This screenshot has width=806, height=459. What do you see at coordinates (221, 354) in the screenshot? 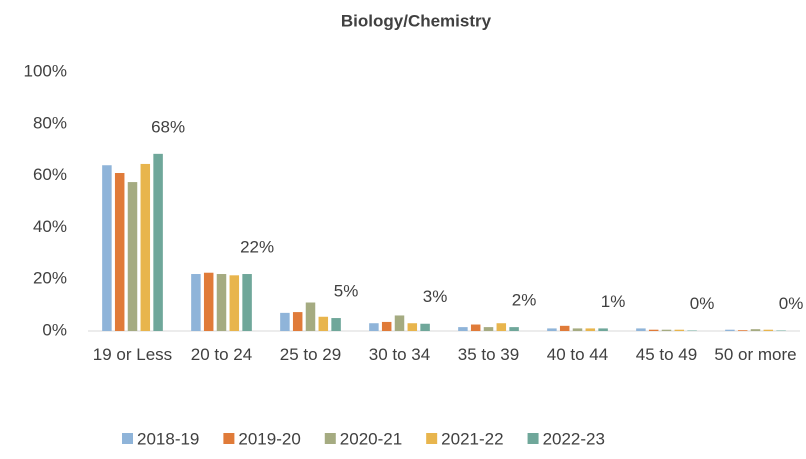
I see `x-tick-label: 20 to 24` at bounding box center [221, 354].